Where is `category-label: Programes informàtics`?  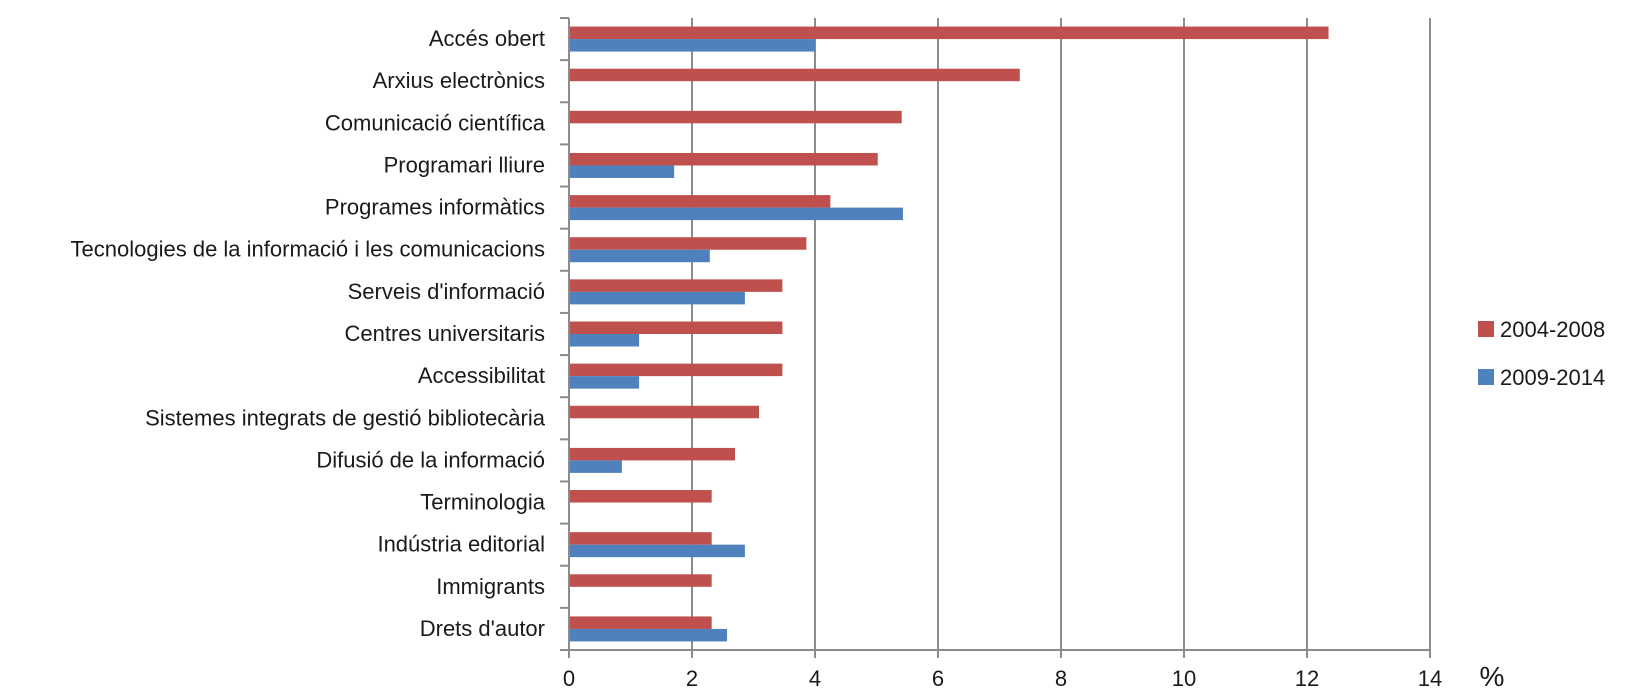
category-label: Programes informàtics is located at coordinates (435, 207).